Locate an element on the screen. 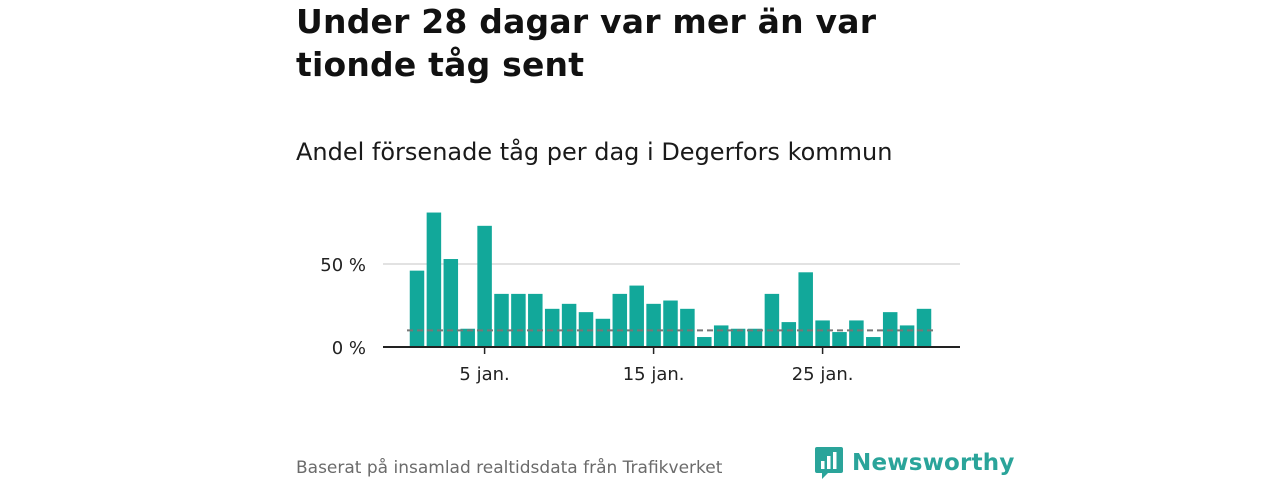 This screenshot has height=480, width=1280. x-tick-label: 25 jan. is located at coordinates (823, 374).